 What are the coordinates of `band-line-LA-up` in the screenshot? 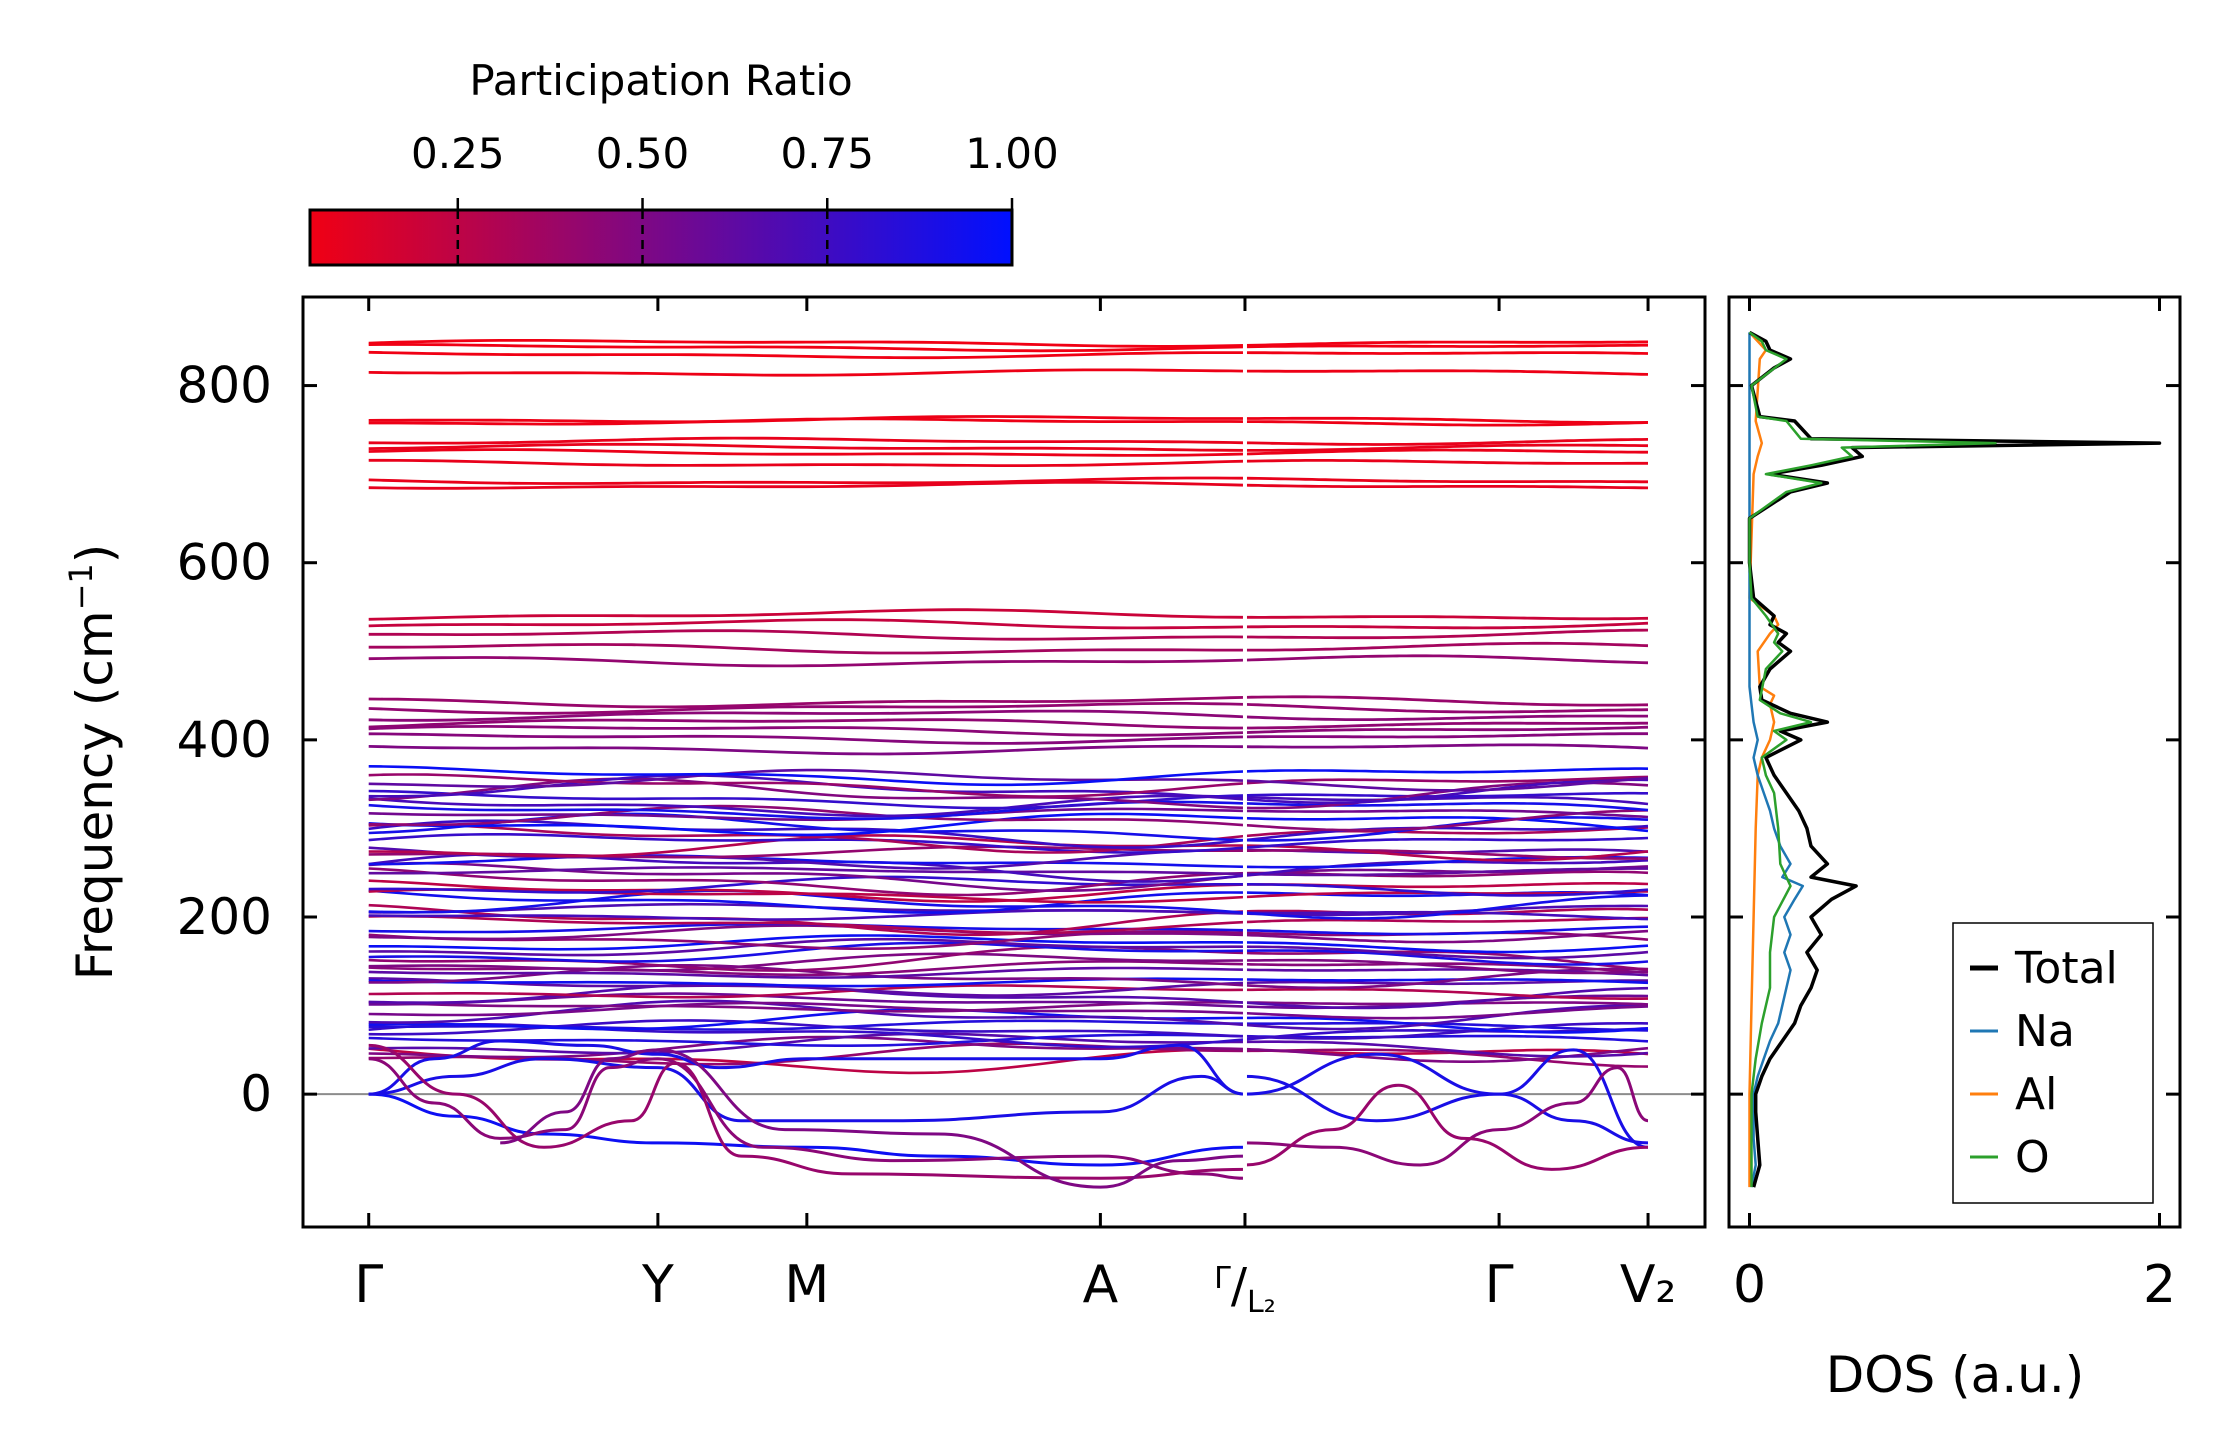 It's located at (807, 1067).